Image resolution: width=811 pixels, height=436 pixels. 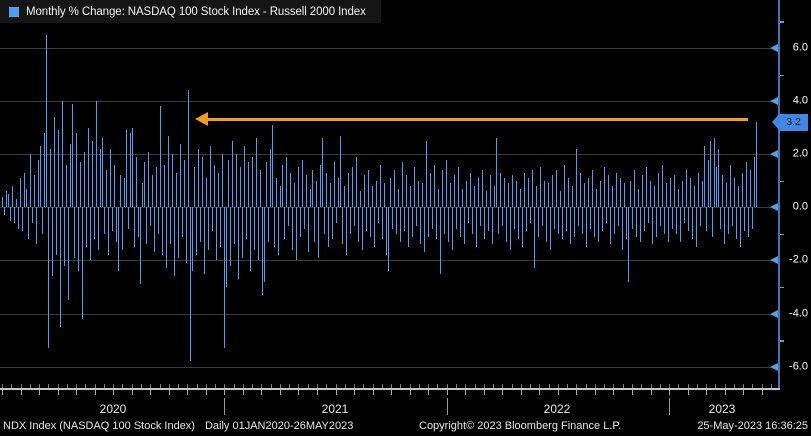 What do you see at coordinates (669, 406) in the screenshot?
I see `year-separator` at bounding box center [669, 406].